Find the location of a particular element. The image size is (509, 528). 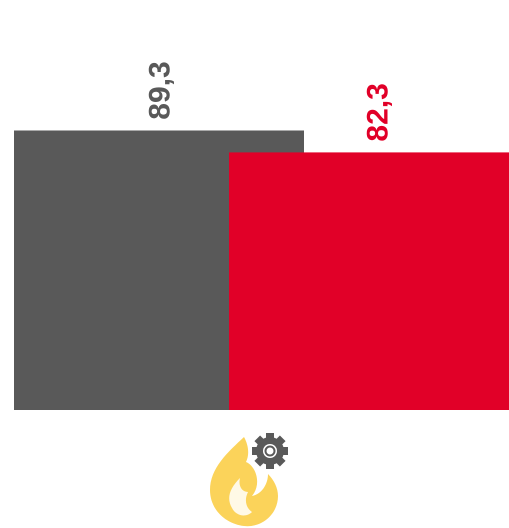

flame-gear-icon is located at coordinates (249, 480).